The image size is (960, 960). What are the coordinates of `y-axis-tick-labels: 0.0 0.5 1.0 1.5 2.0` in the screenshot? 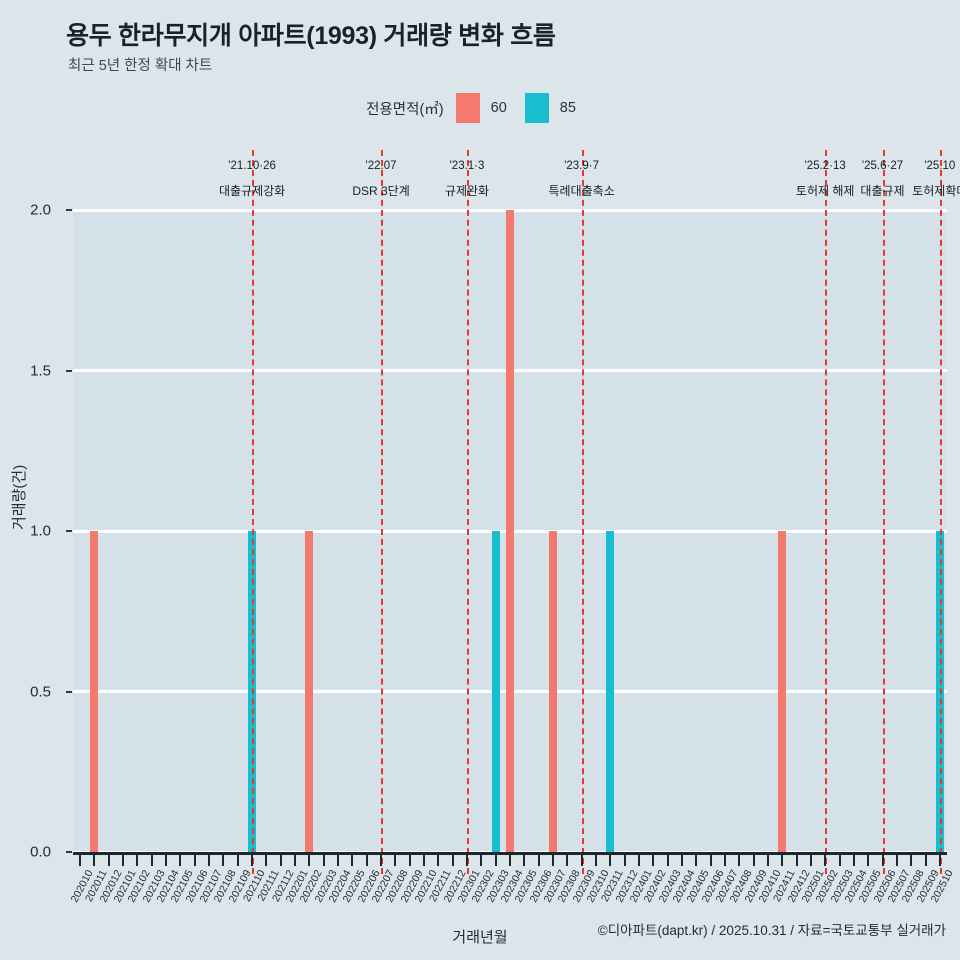 It's located at (31, 531).